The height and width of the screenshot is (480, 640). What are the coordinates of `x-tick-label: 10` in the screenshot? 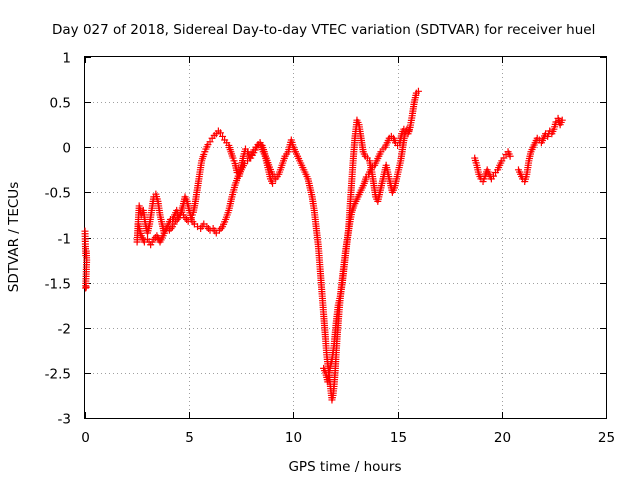 It's located at (293, 438).